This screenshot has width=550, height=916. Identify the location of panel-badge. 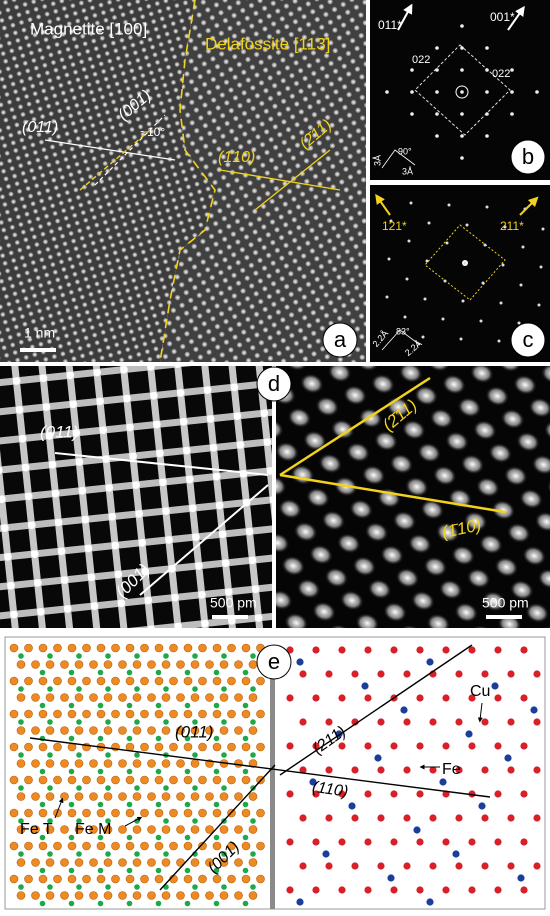
(340, 340).